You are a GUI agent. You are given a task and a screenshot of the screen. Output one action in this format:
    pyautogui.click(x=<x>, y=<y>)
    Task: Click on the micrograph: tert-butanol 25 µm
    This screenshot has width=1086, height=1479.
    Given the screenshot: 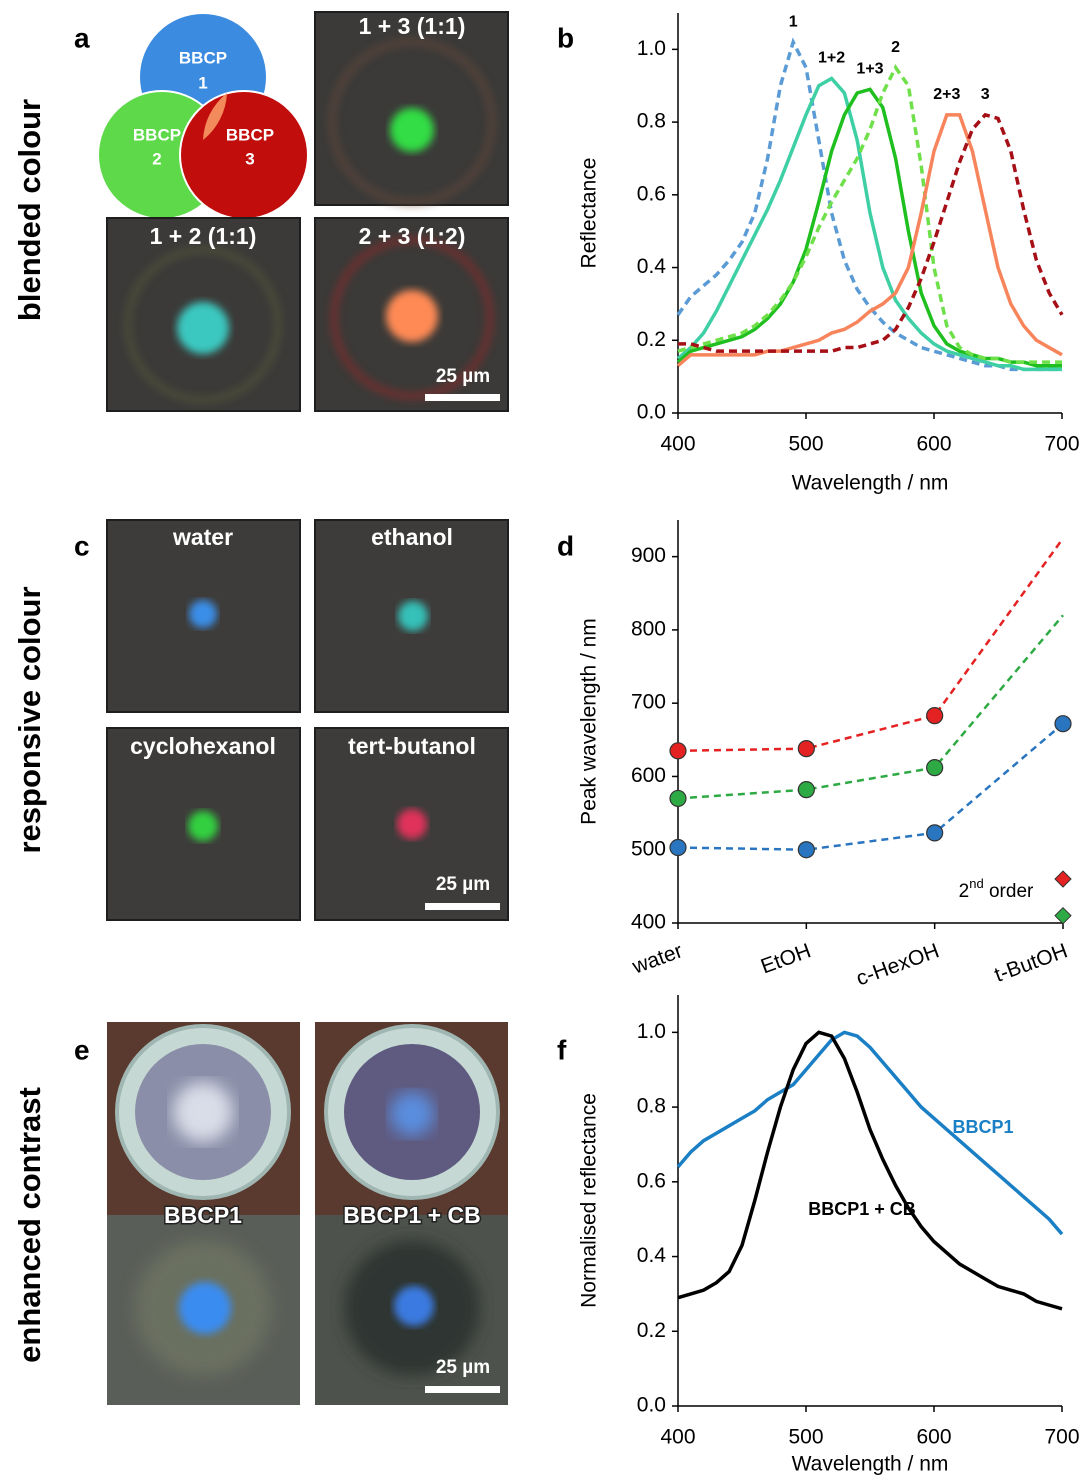 What is the action you would take?
    pyautogui.click(x=411, y=824)
    